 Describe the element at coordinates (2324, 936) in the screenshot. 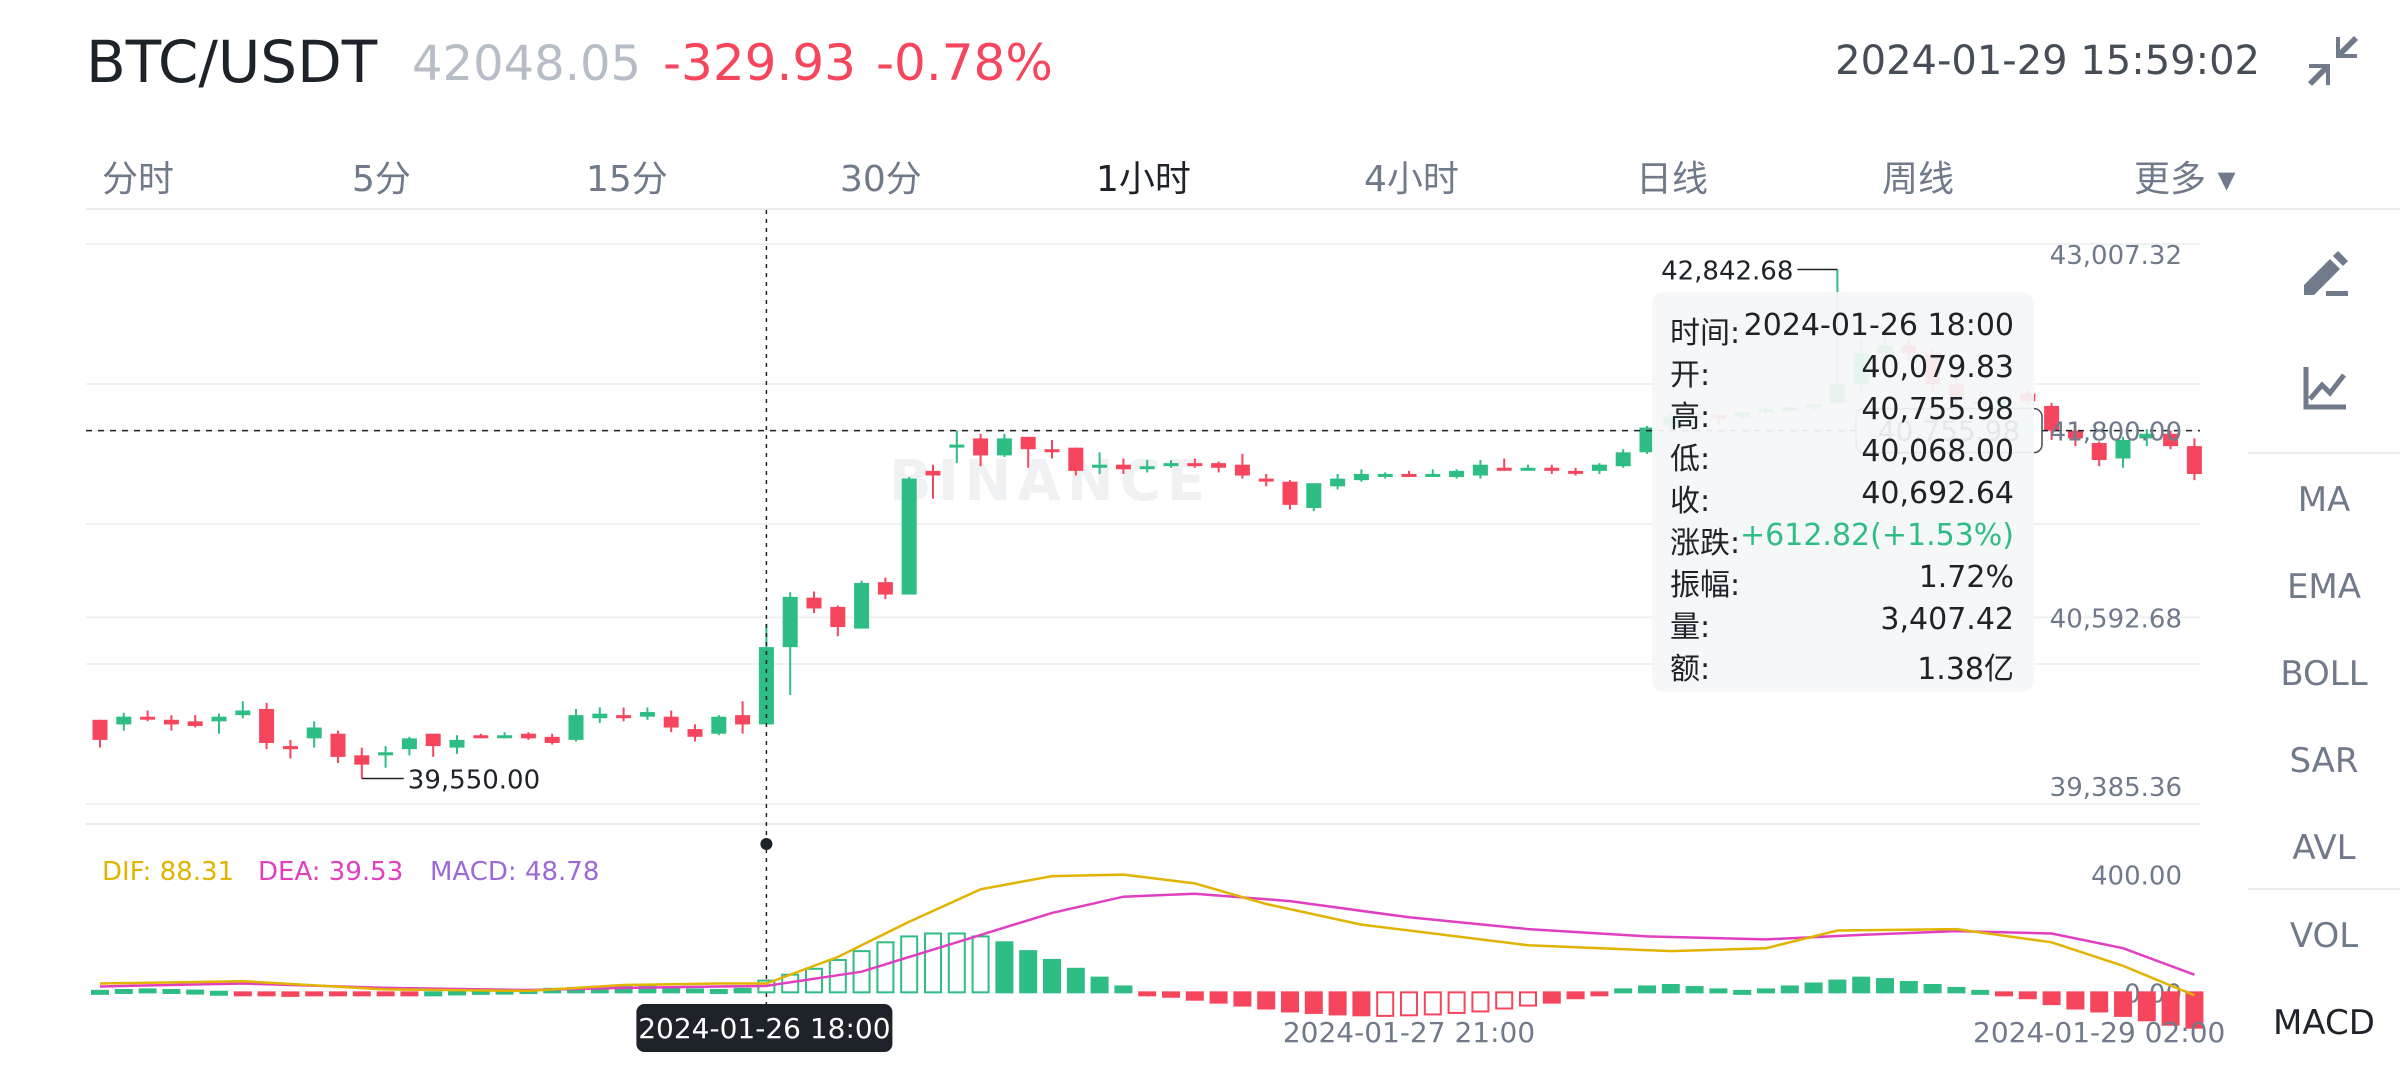

I see `indicator-vol: VOL` at that location.